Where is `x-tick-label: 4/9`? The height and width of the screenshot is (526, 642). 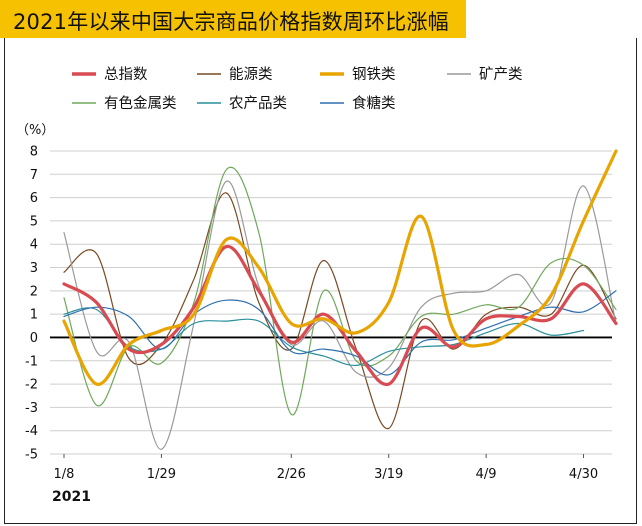 x-tick-label: 4/9 is located at coordinates (486, 474).